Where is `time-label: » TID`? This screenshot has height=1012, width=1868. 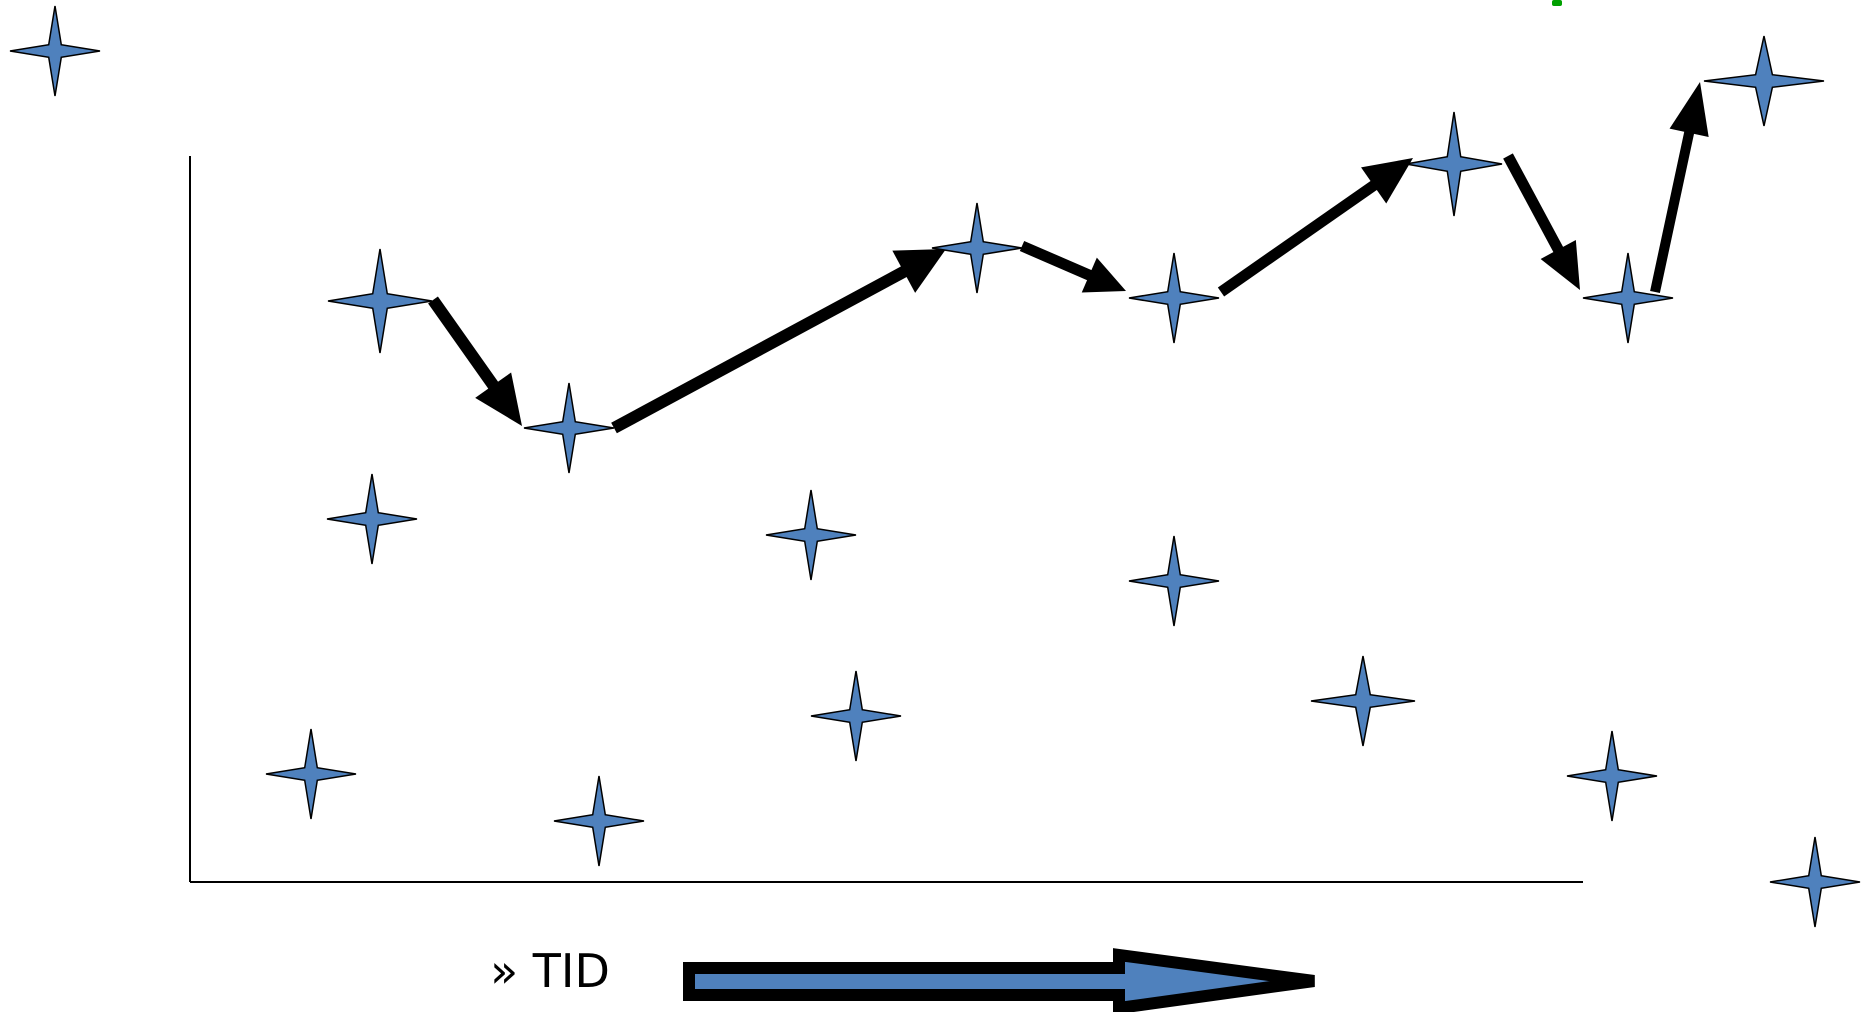
time-label: » TID is located at coordinates (550, 971).